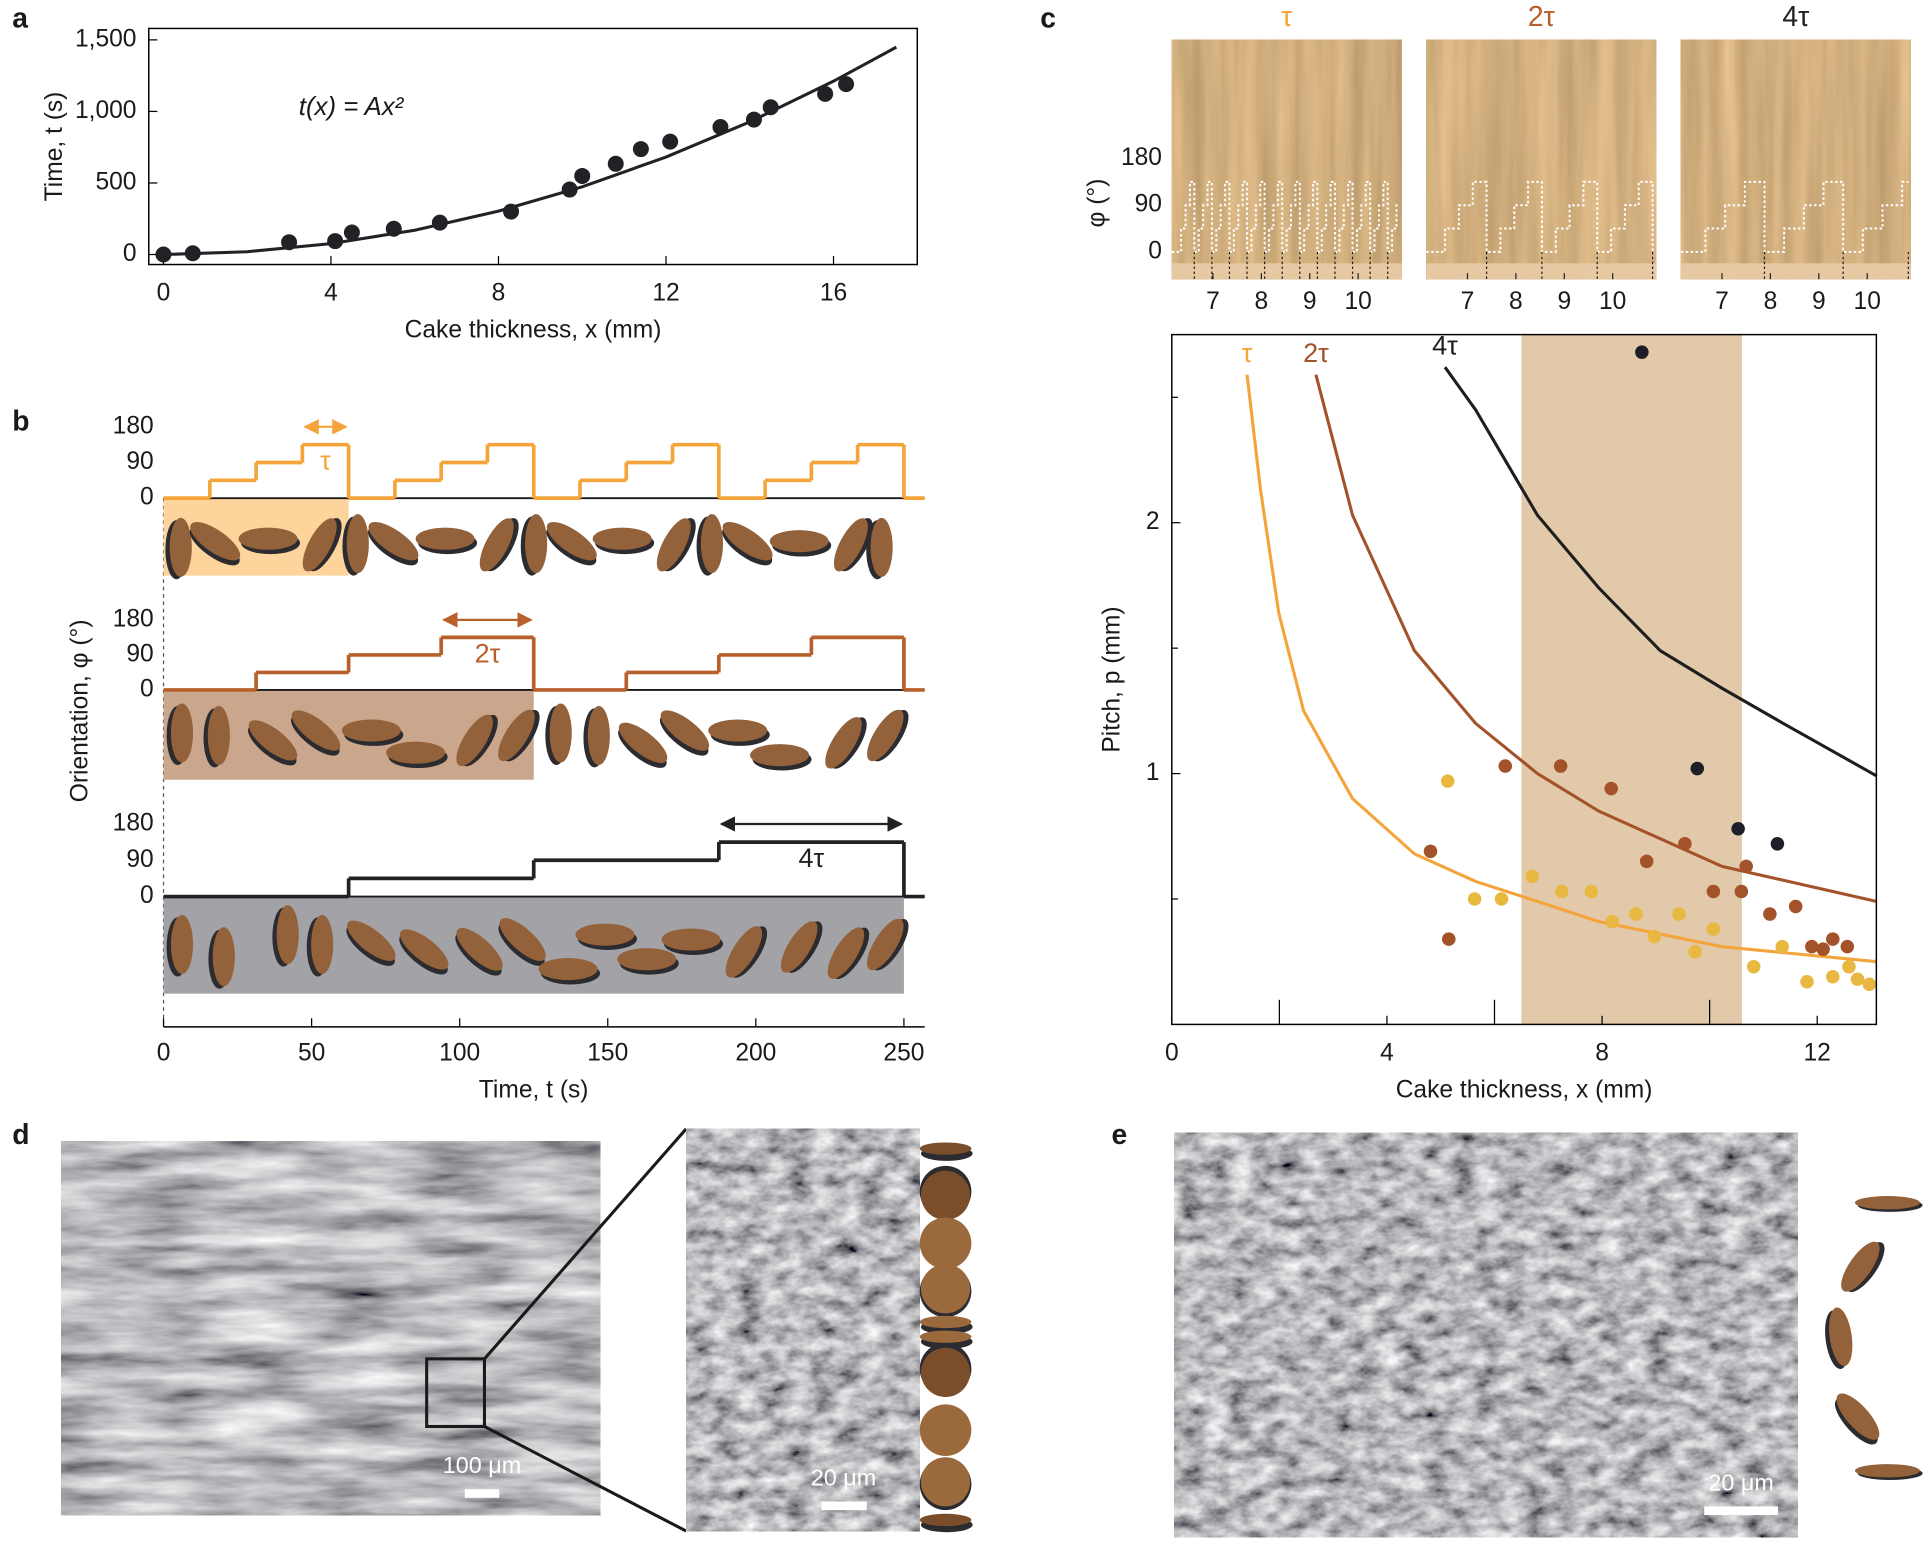 The width and height of the screenshot is (1928, 1541). I want to click on period-label: 2τ, so click(488, 654).